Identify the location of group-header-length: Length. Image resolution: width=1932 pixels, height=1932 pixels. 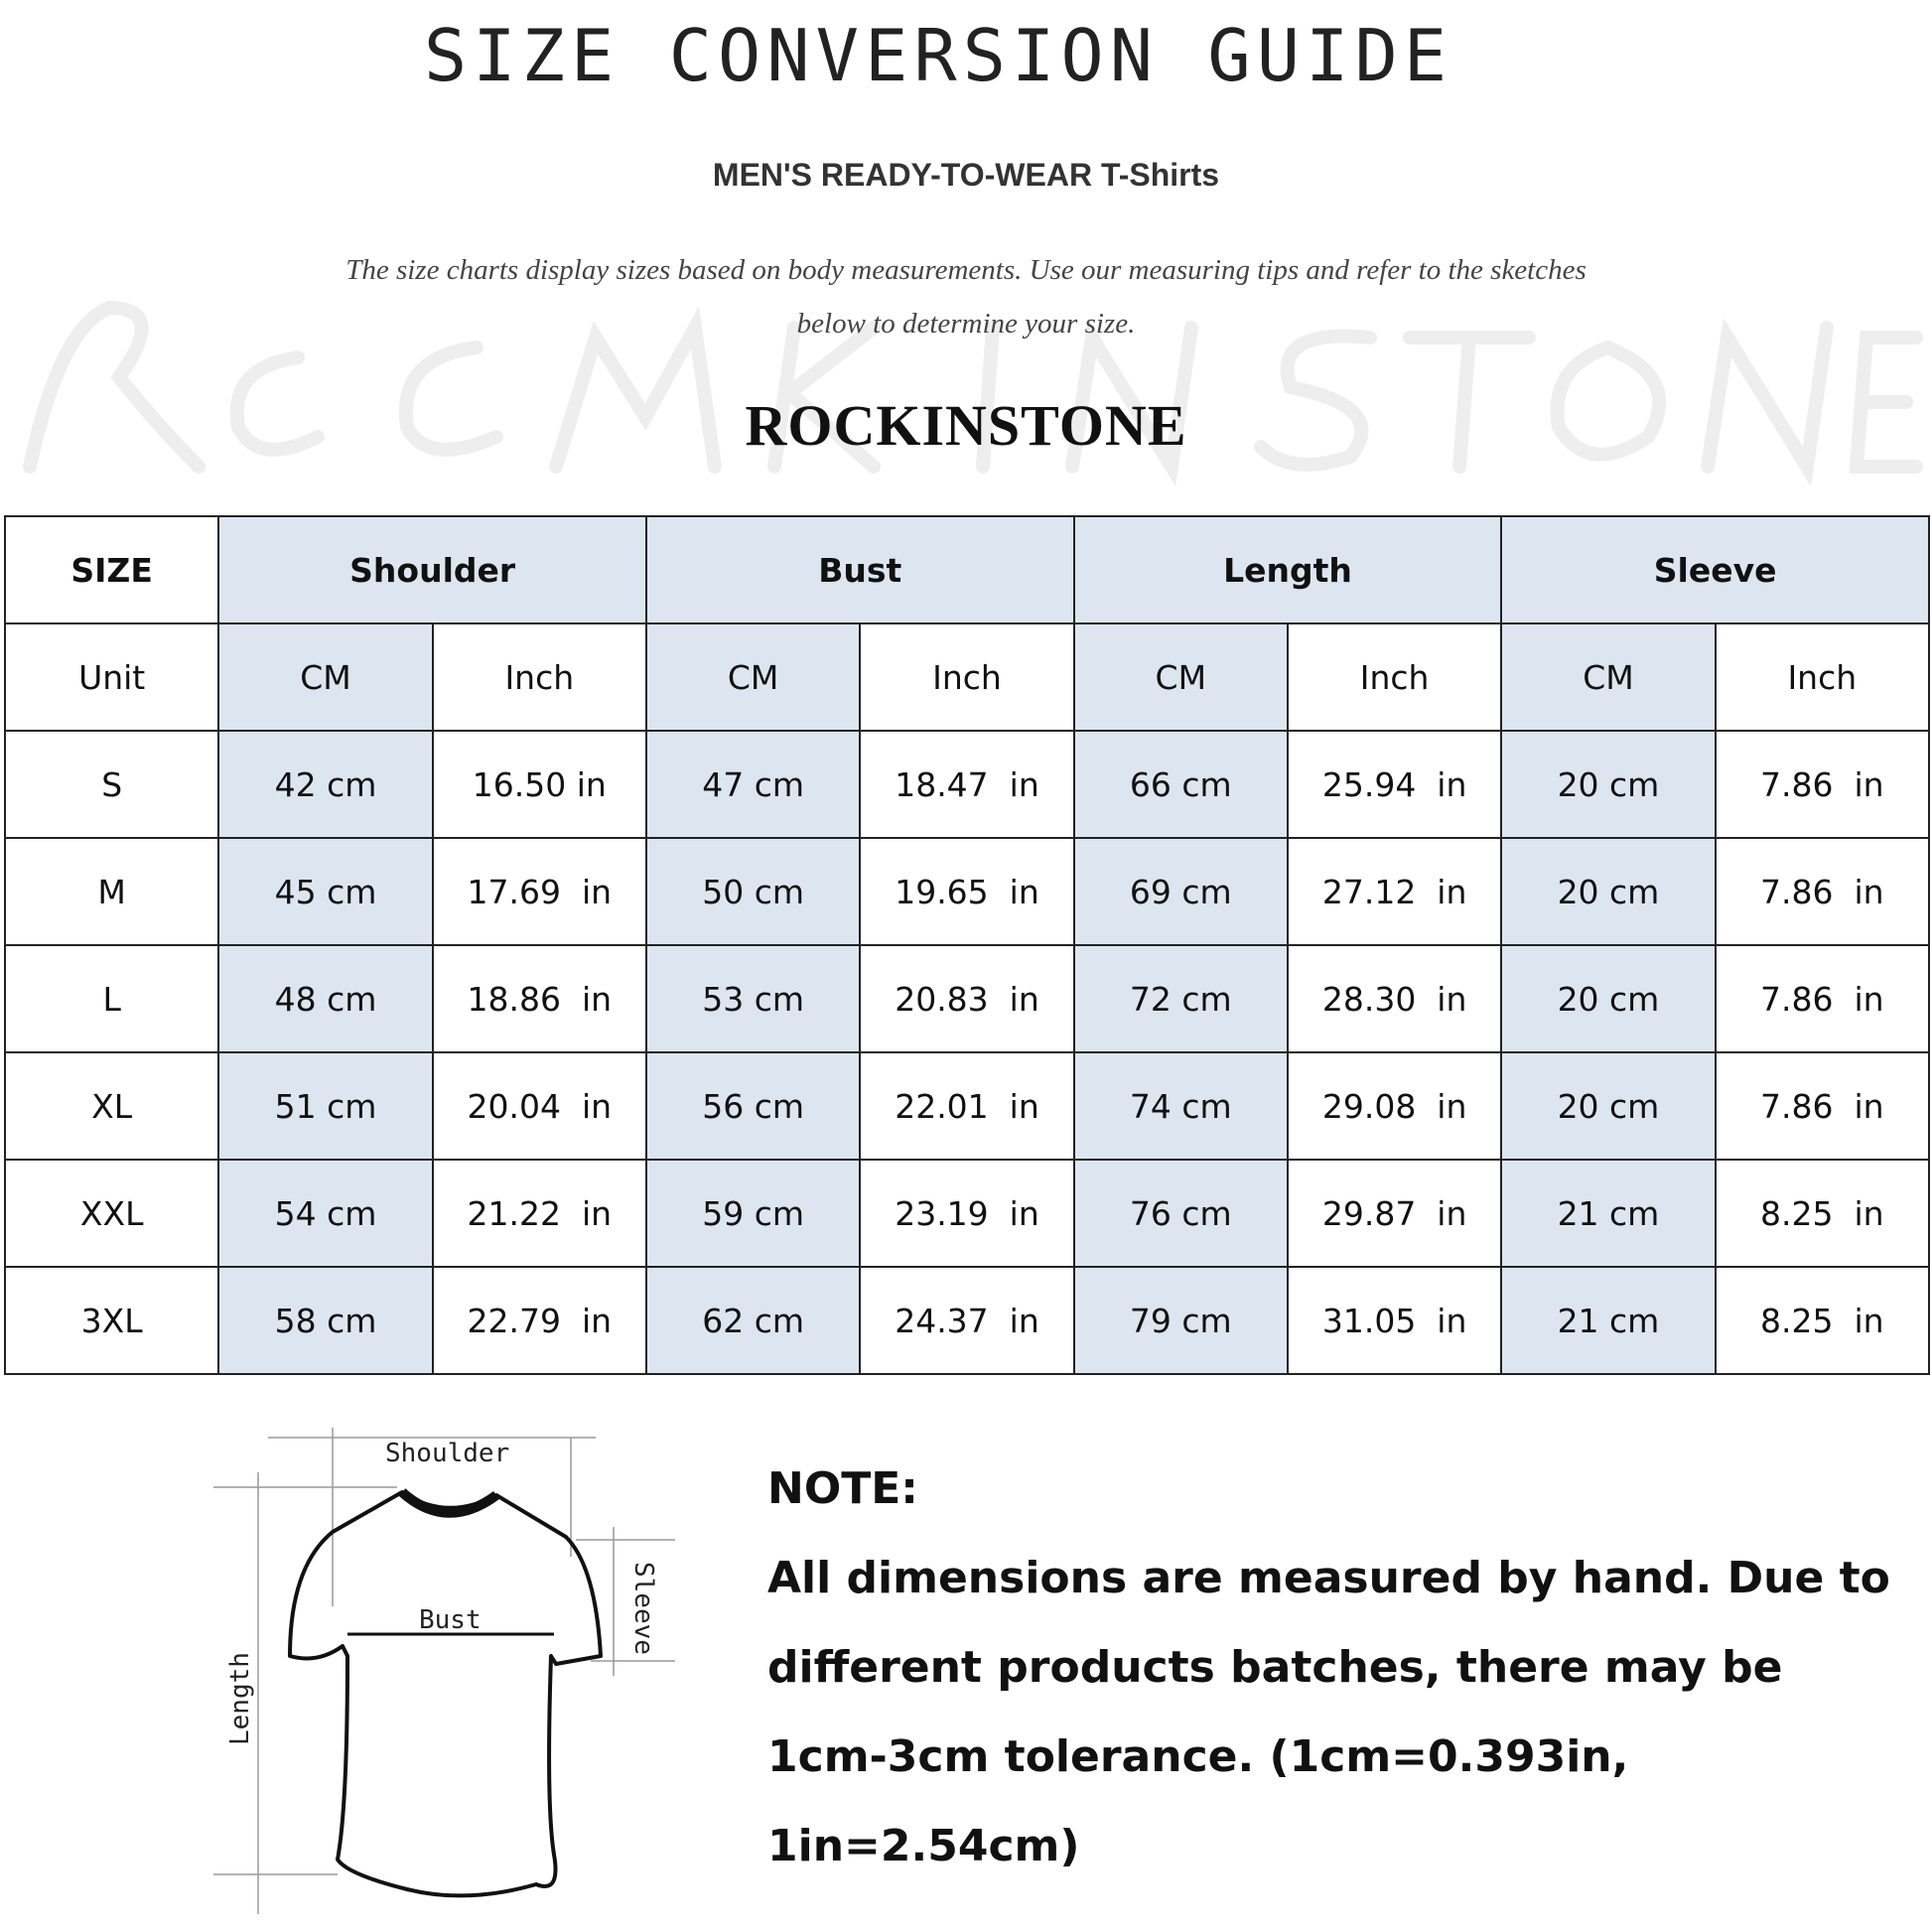
(1287, 569).